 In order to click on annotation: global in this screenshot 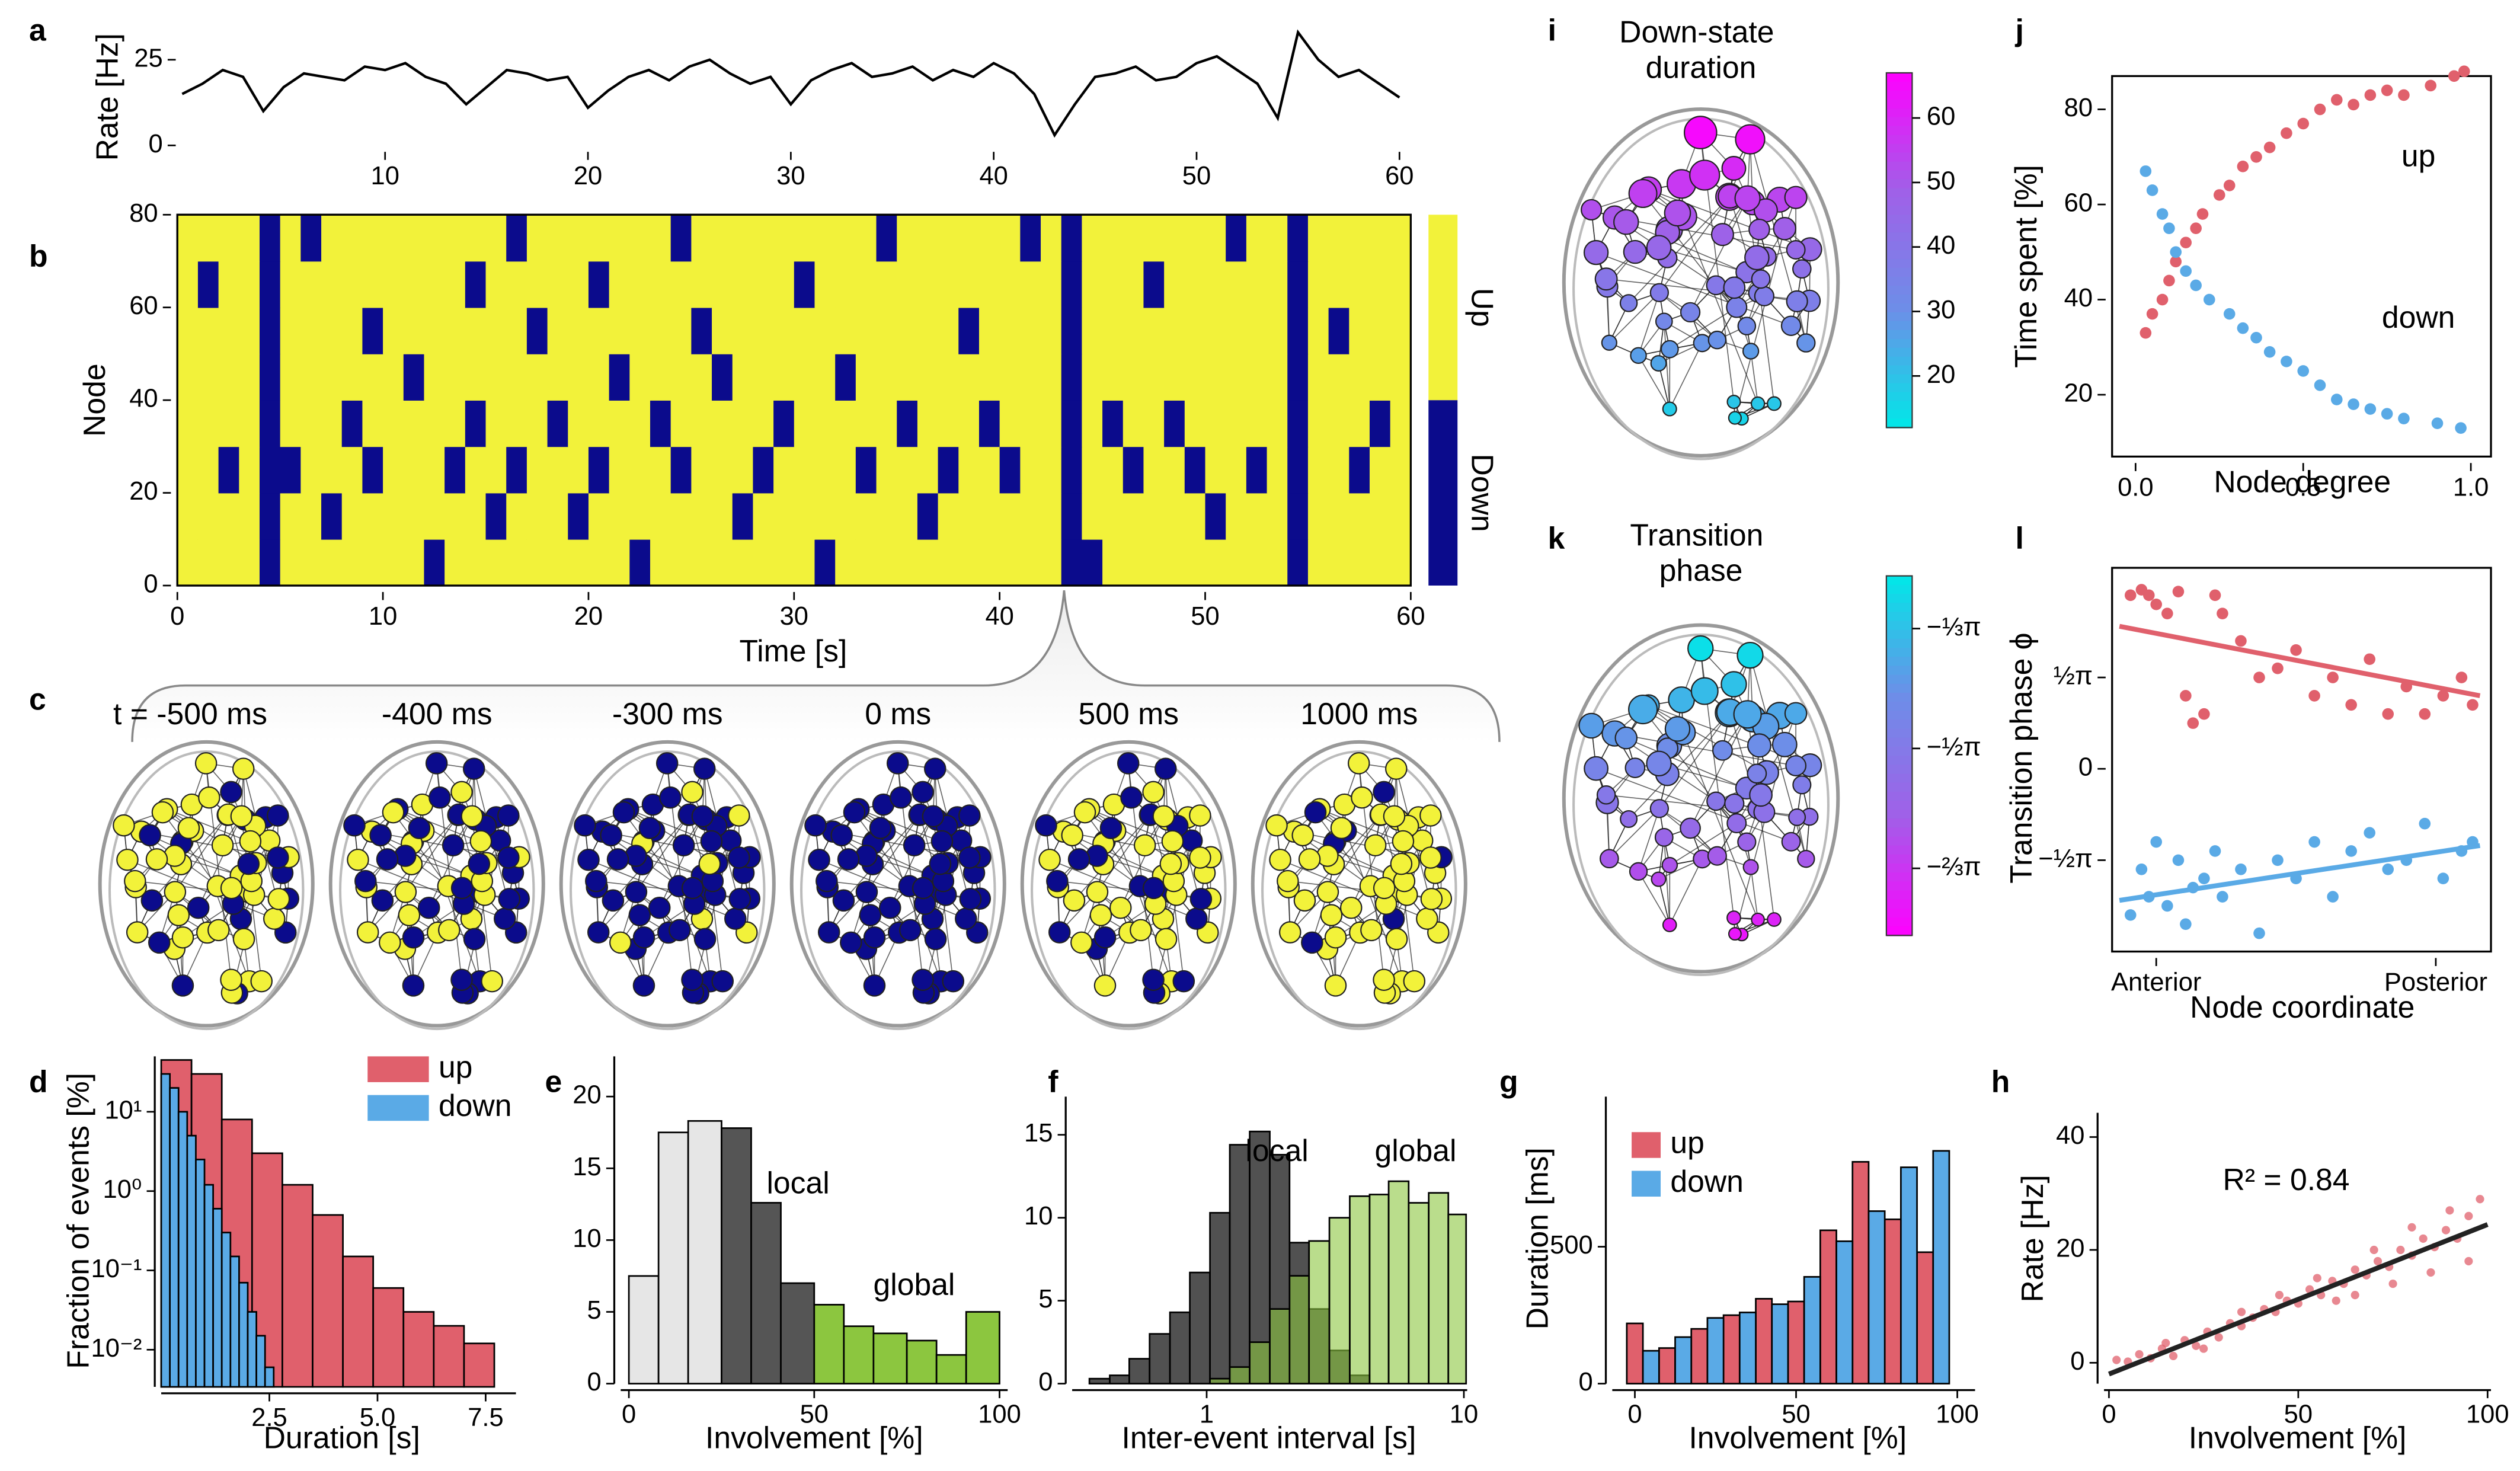, I will do `click(914, 1284)`.